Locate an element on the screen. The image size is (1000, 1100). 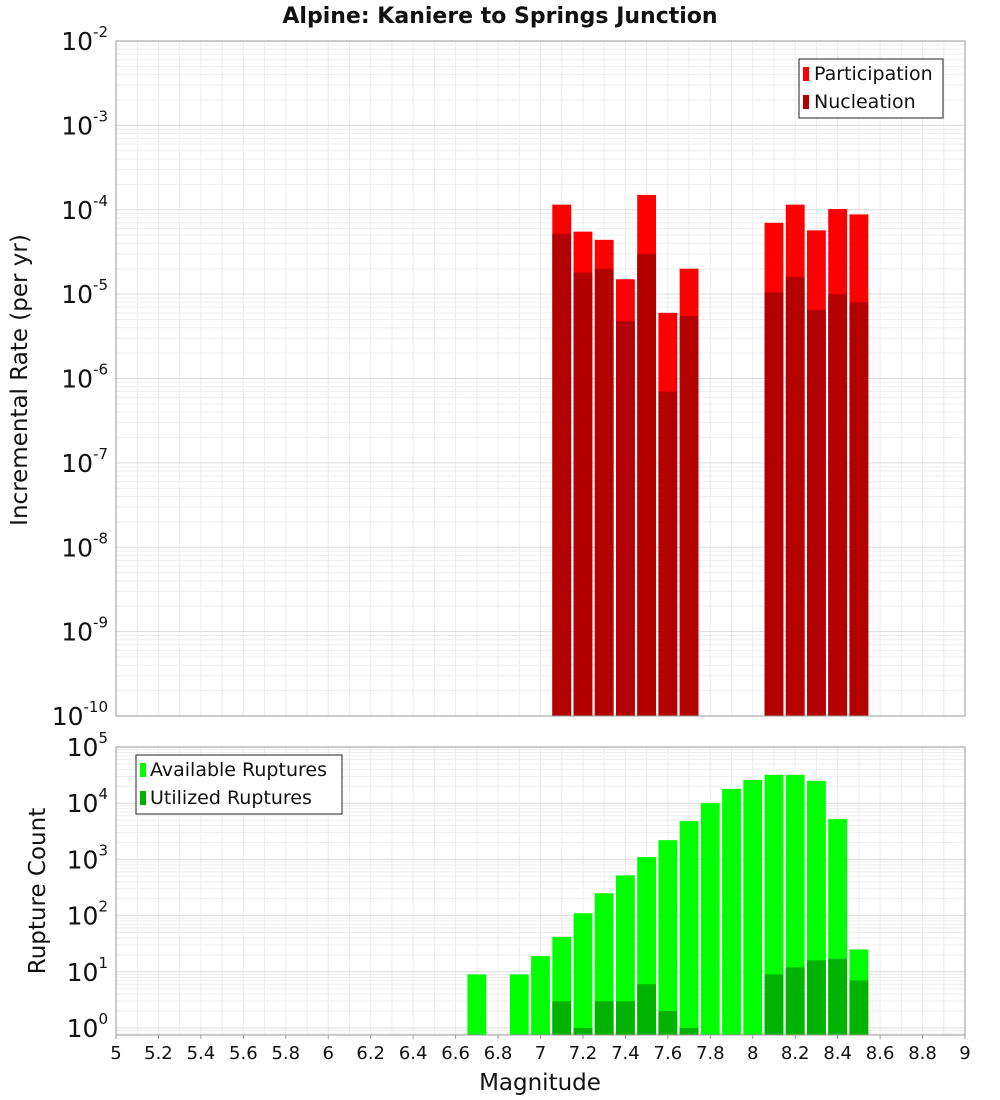
x-tick-label: 8.6 is located at coordinates (880, 1053).